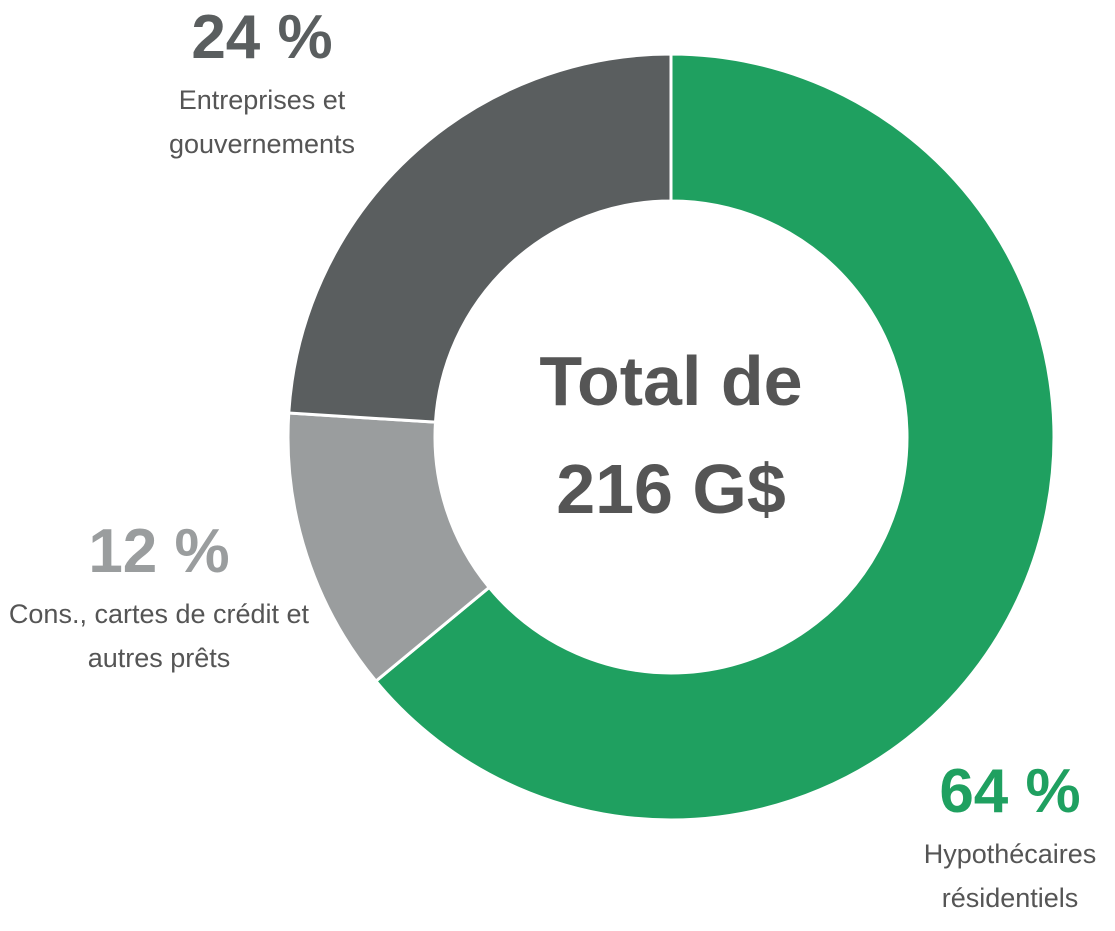  What do you see at coordinates (671, 435) in the screenshot?
I see `center-label: Total de 216 G$` at bounding box center [671, 435].